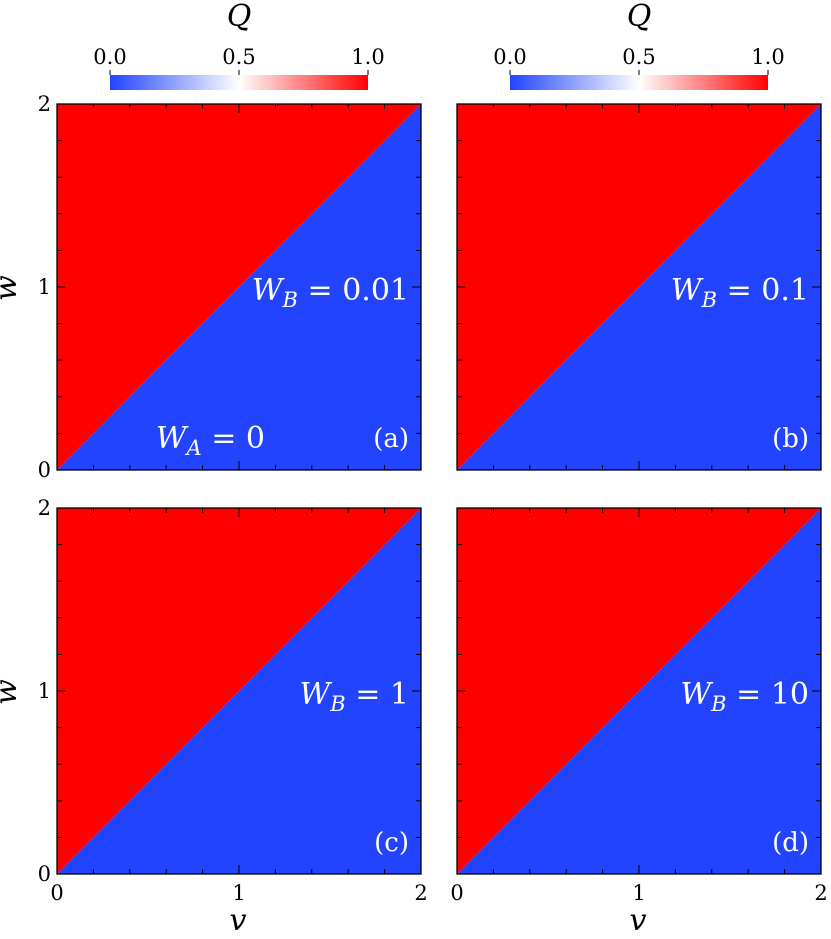 This screenshot has height=939, width=831. What do you see at coordinates (391, 843) in the screenshot?
I see `panel-tag: (c)` at bounding box center [391, 843].